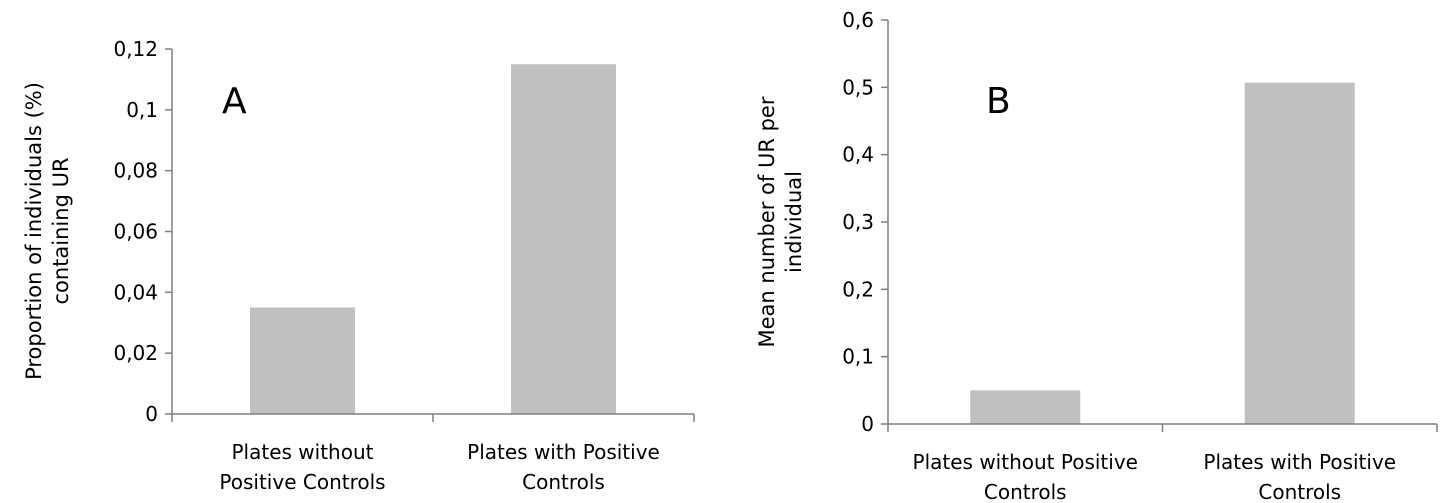 This screenshot has height=503, width=1445. What do you see at coordinates (1025, 462) in the screenshot?
I see `x-category-label: Plates without Positive` at bounding box center [1025, 462].